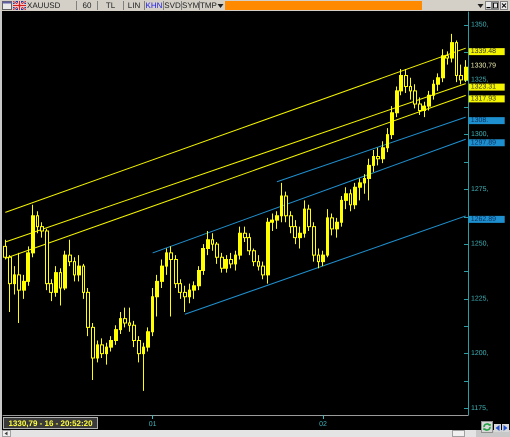 The image size is (510, 437). I want to click on toolbar-button: SVD, so click(172, 5).